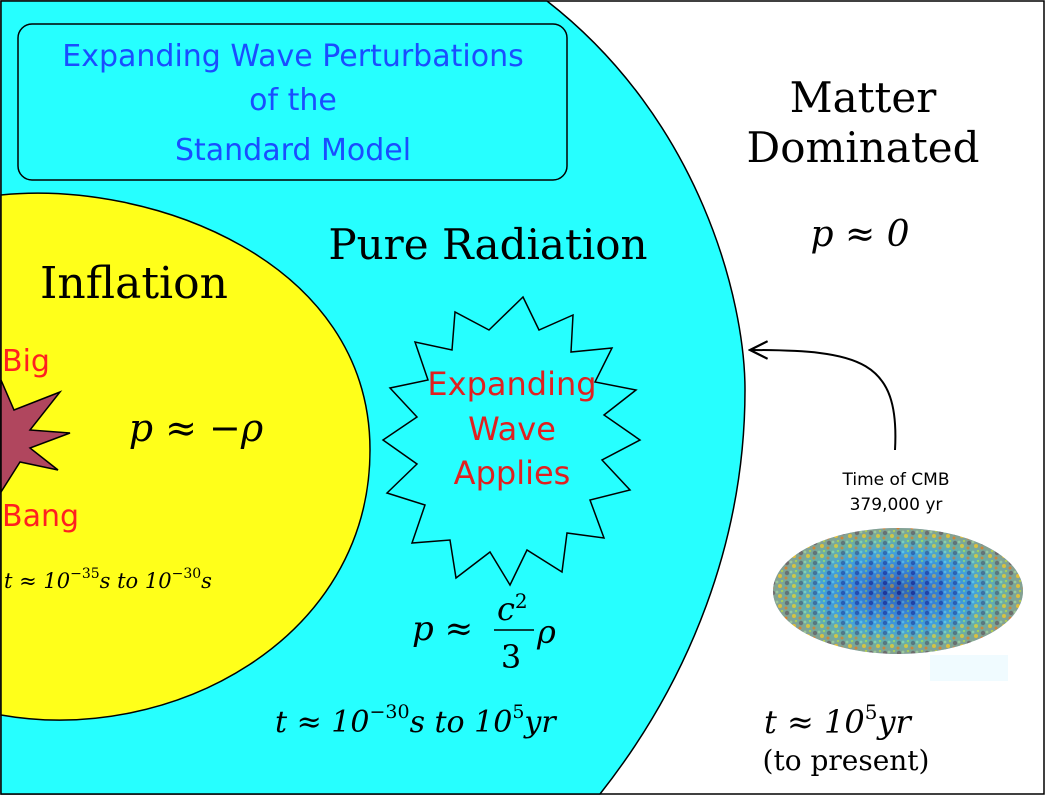 The height and width of the screenshot is (801, 1045). I want to click on radiation-eq-rho: ρ, so click(546, 632).